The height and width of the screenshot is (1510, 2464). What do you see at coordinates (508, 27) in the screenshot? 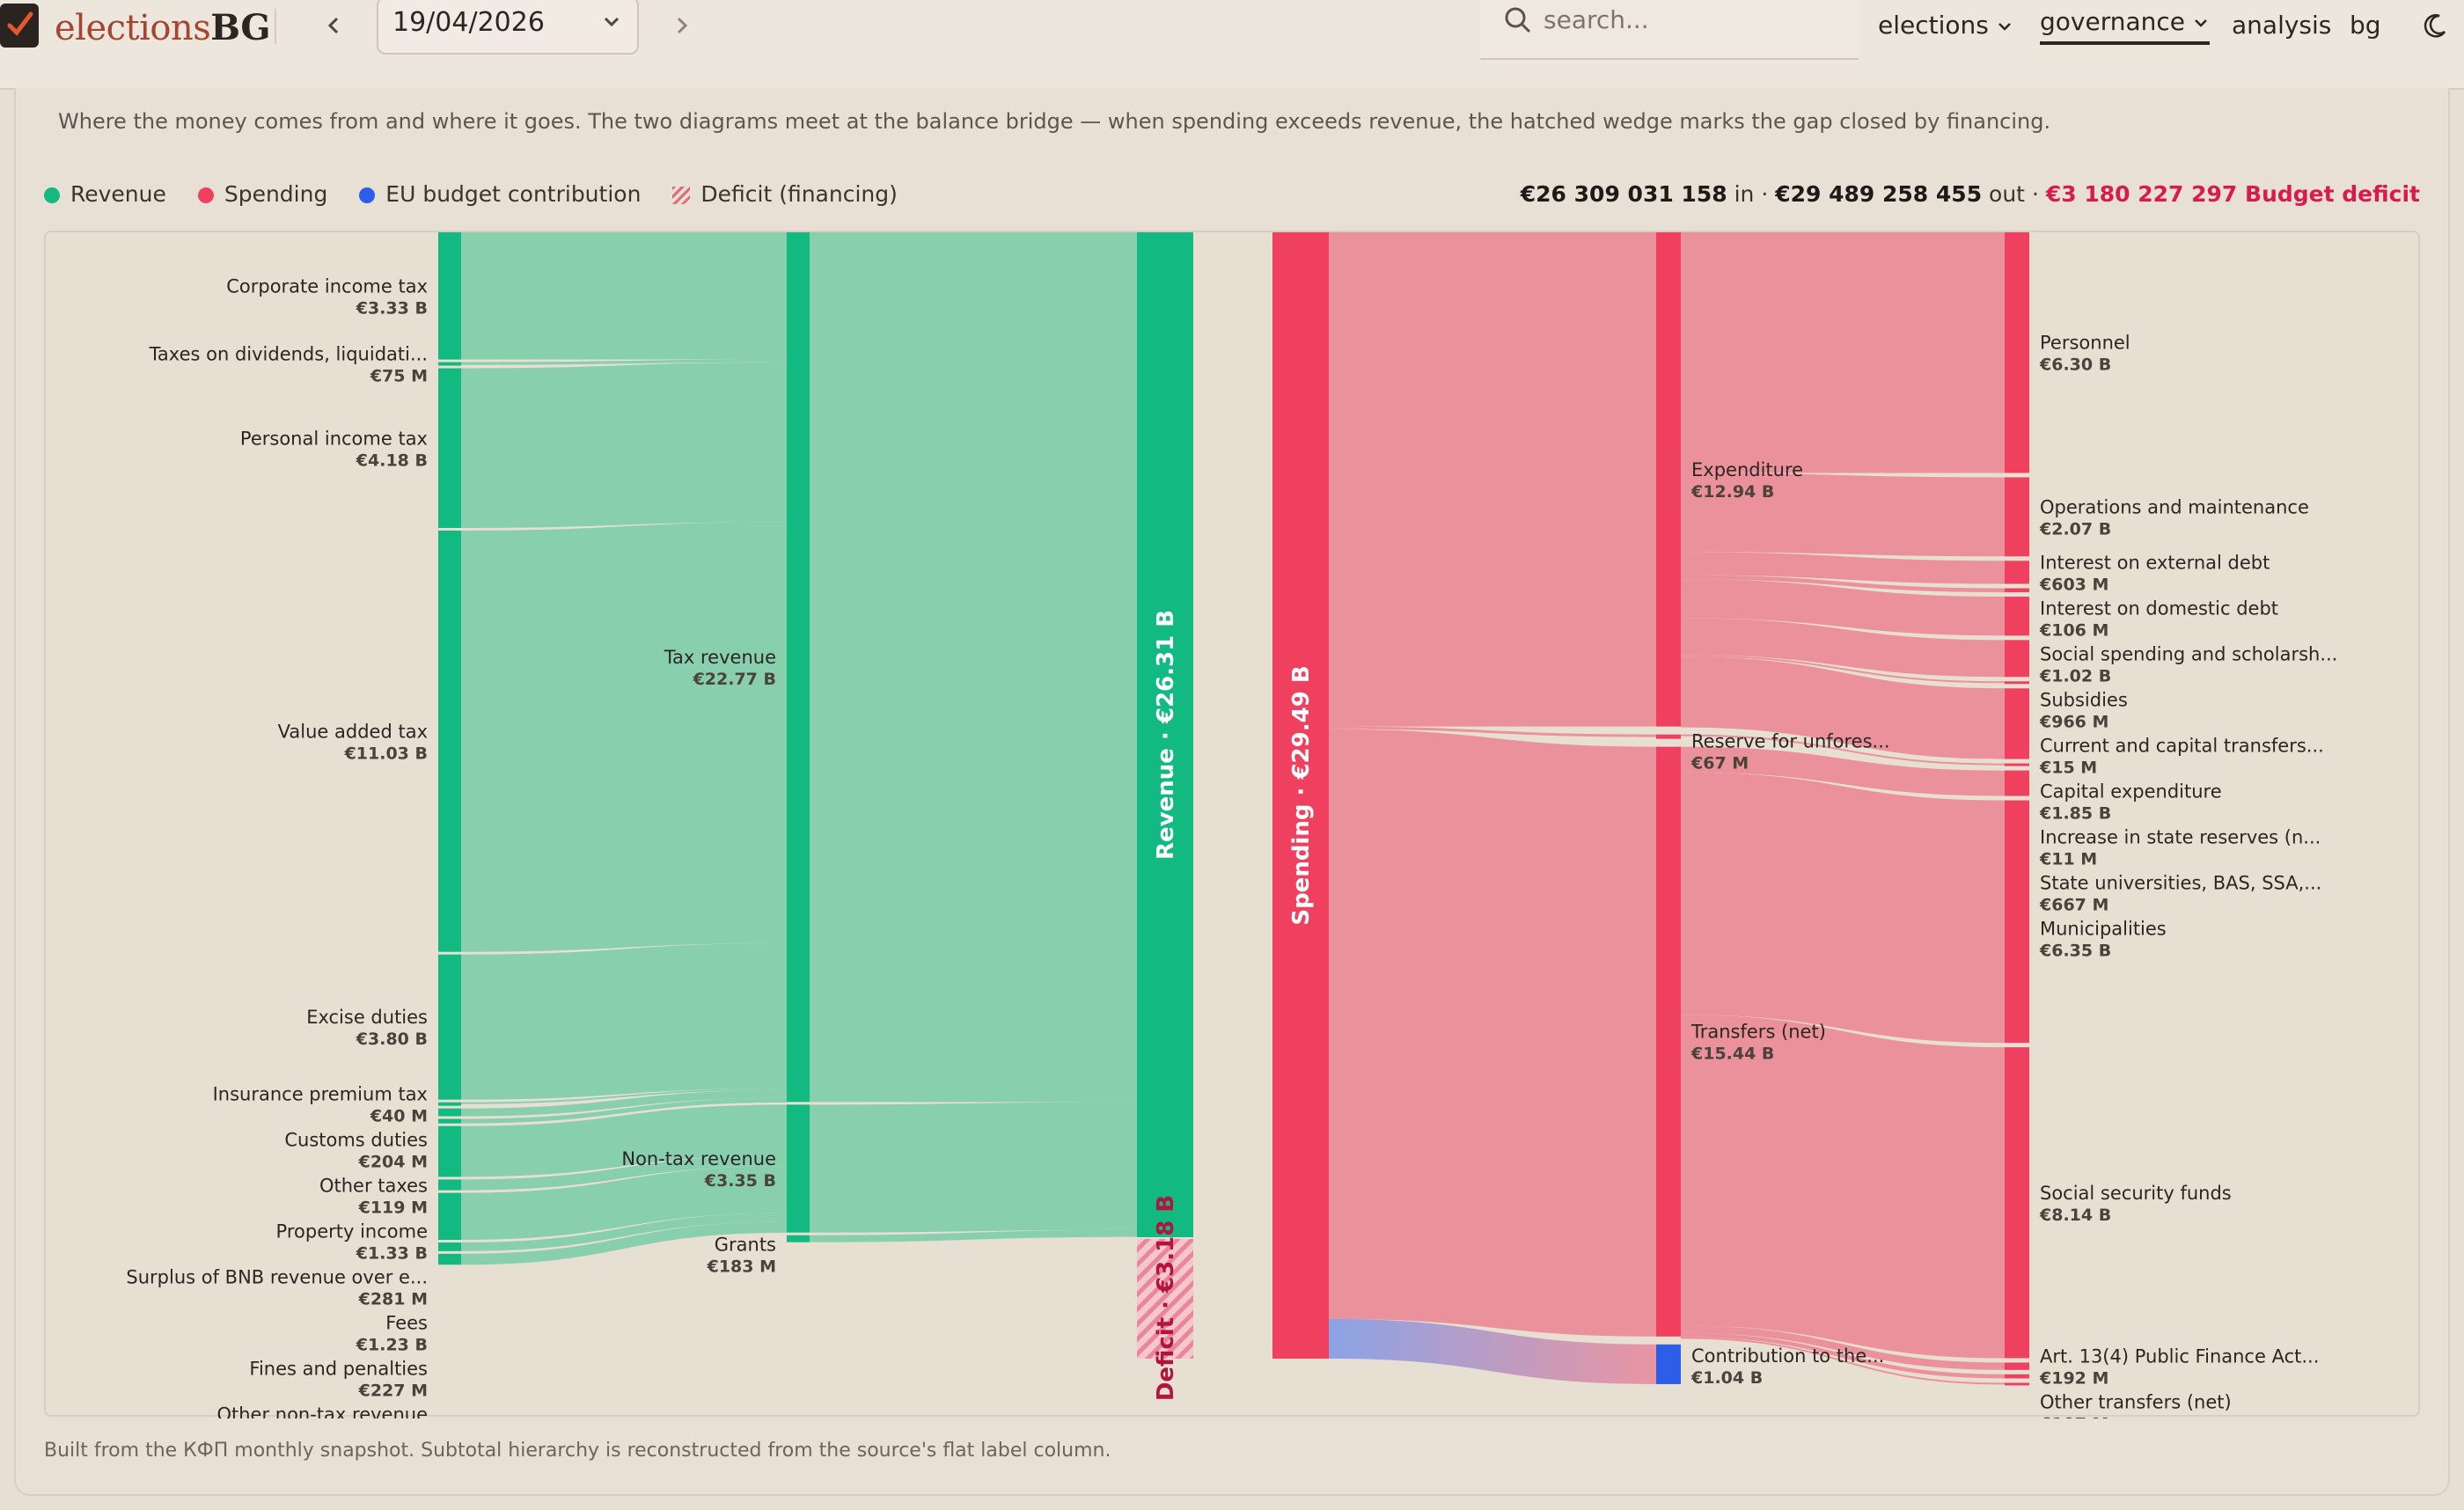
I see `date-select: 19/04/2026` at bounding box center [508, 27].